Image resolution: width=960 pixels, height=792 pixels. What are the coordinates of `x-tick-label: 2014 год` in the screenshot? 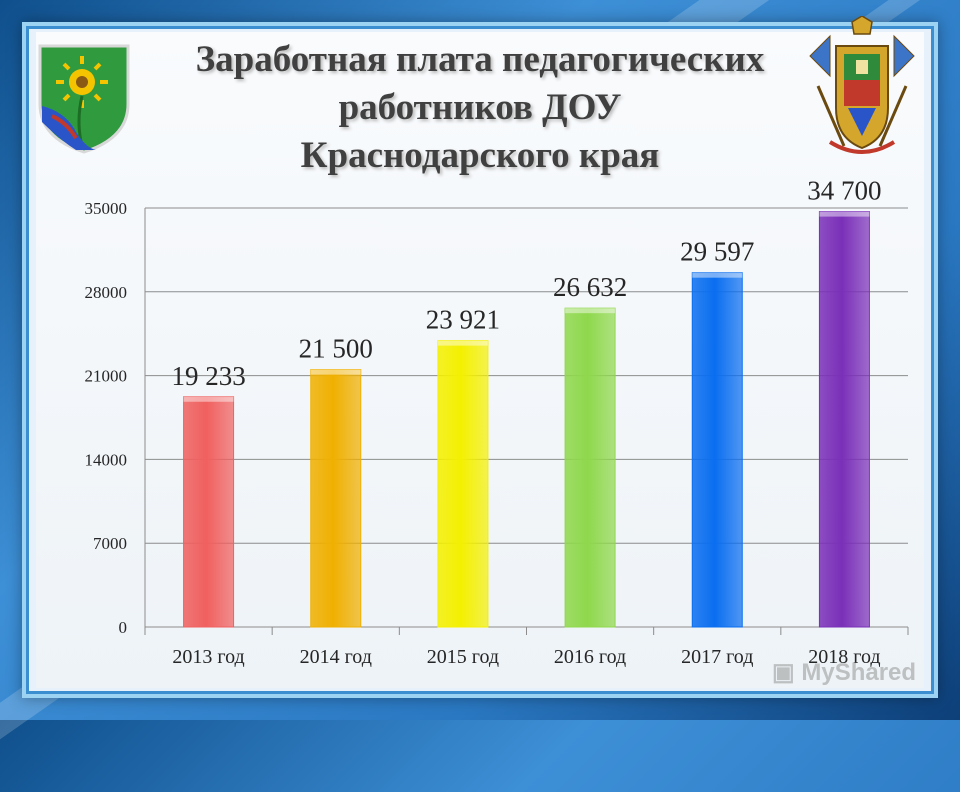 It's located at (336, 657).